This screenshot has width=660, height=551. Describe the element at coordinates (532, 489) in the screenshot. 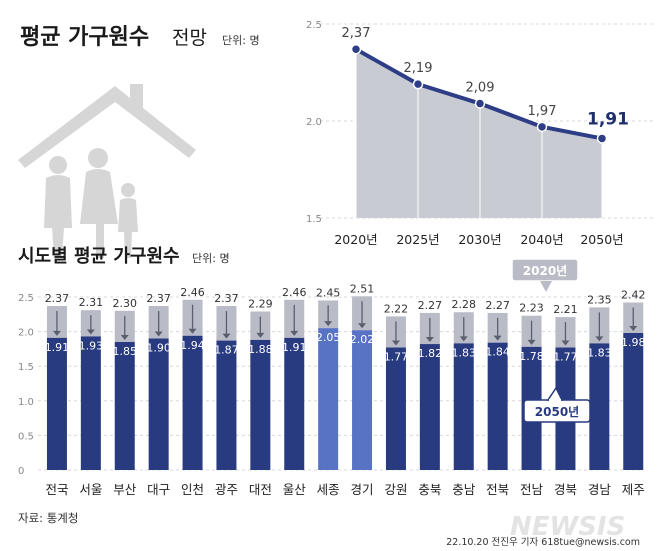

I see `bar-category-label: 전남` at that location.